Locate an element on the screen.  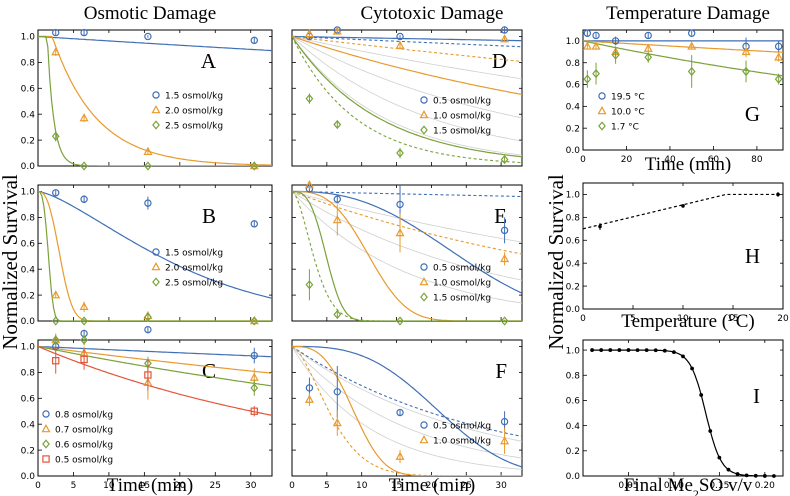
legend-label: 1.7 °C is located at coordinates (625, 127).